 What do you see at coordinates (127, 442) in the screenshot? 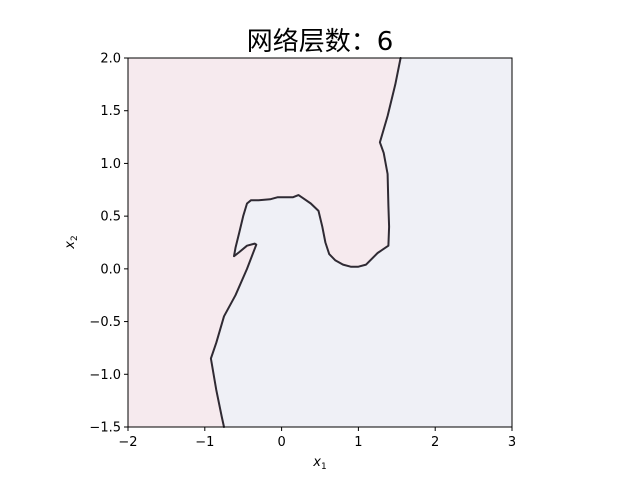
I see `x-tick-label: −2` at bounding box center [127, 442].